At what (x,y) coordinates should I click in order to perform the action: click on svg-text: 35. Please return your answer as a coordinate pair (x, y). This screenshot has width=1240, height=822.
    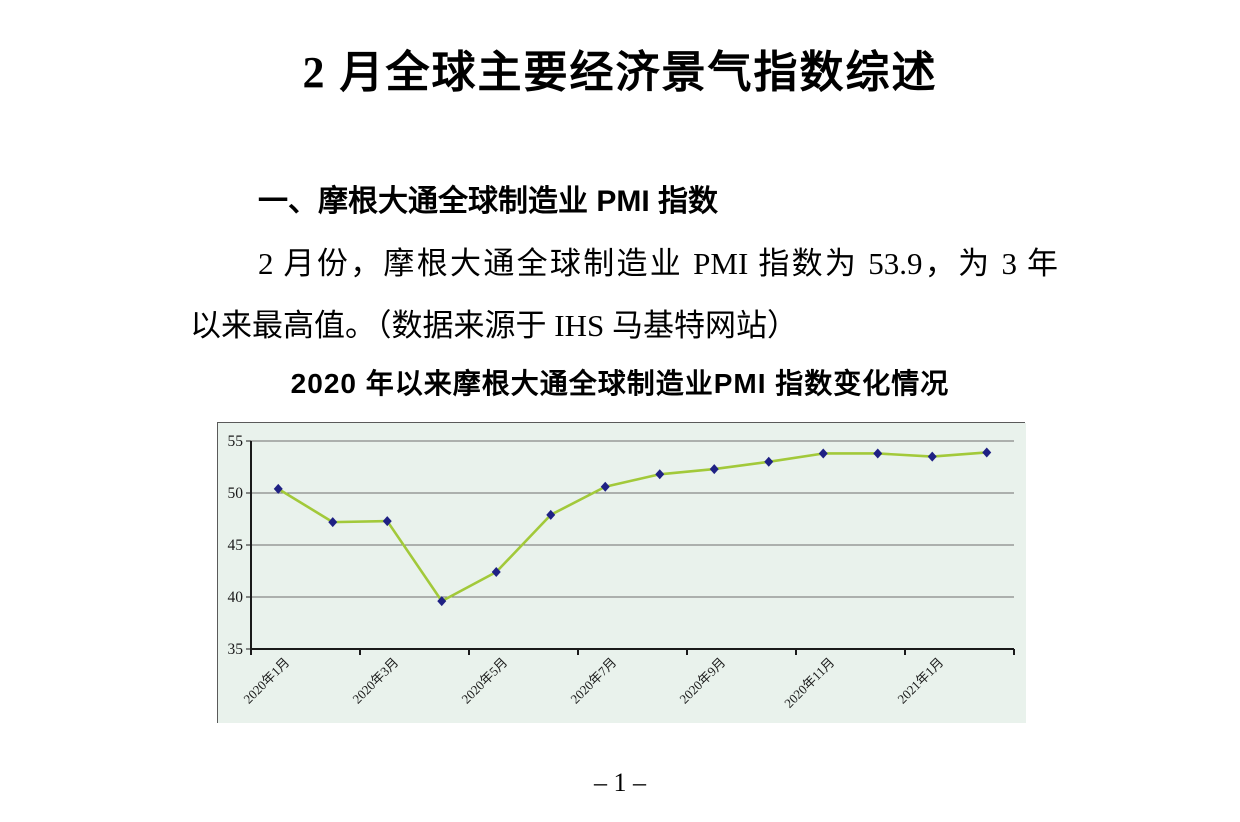
    Looking at the image, I should click on (236, 649).